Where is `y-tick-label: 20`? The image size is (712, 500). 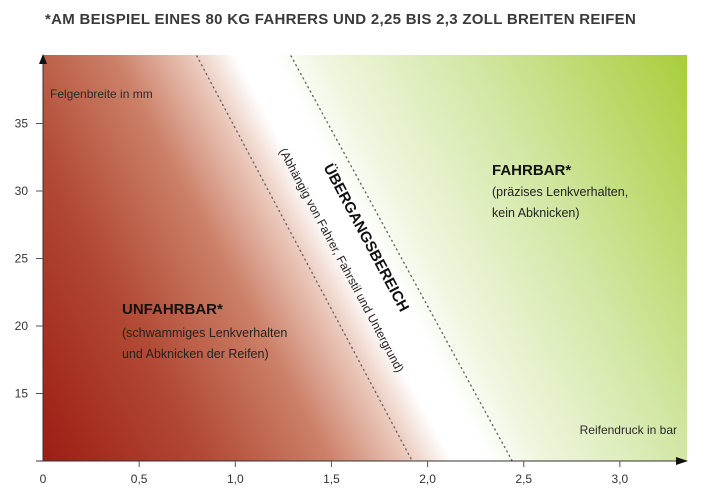
y-tick-label: 20 is located at coordinates (22, 326).